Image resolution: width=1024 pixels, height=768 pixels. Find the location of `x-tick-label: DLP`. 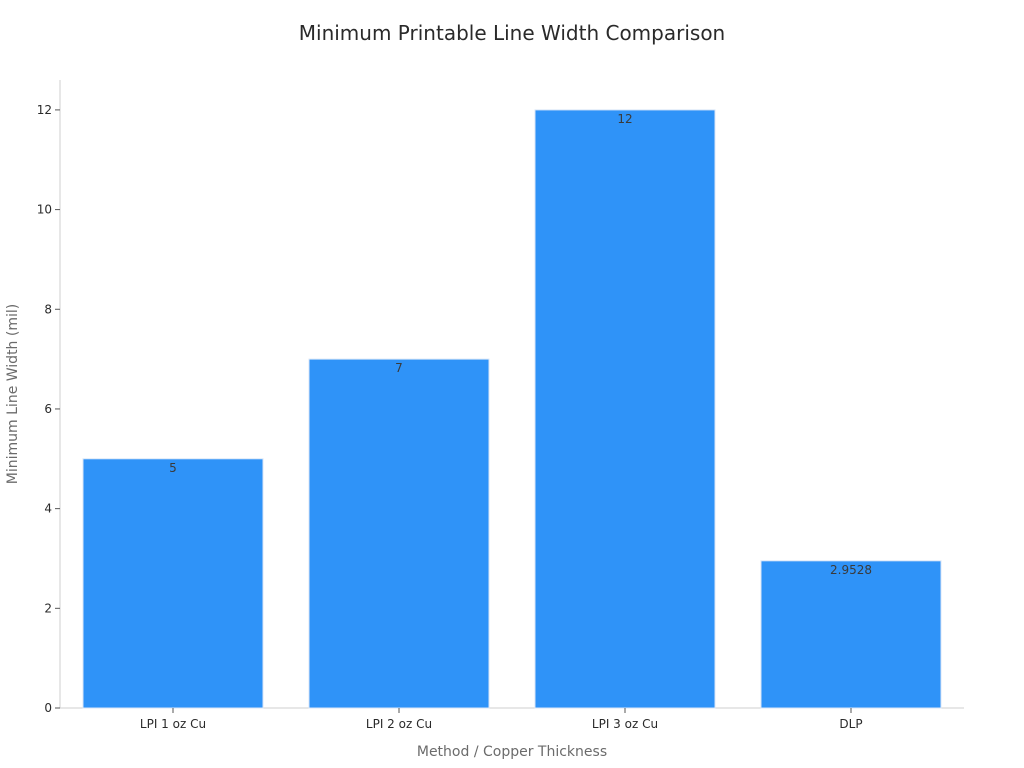

x-tick-label: DLP is located at coordinates (850, 724).